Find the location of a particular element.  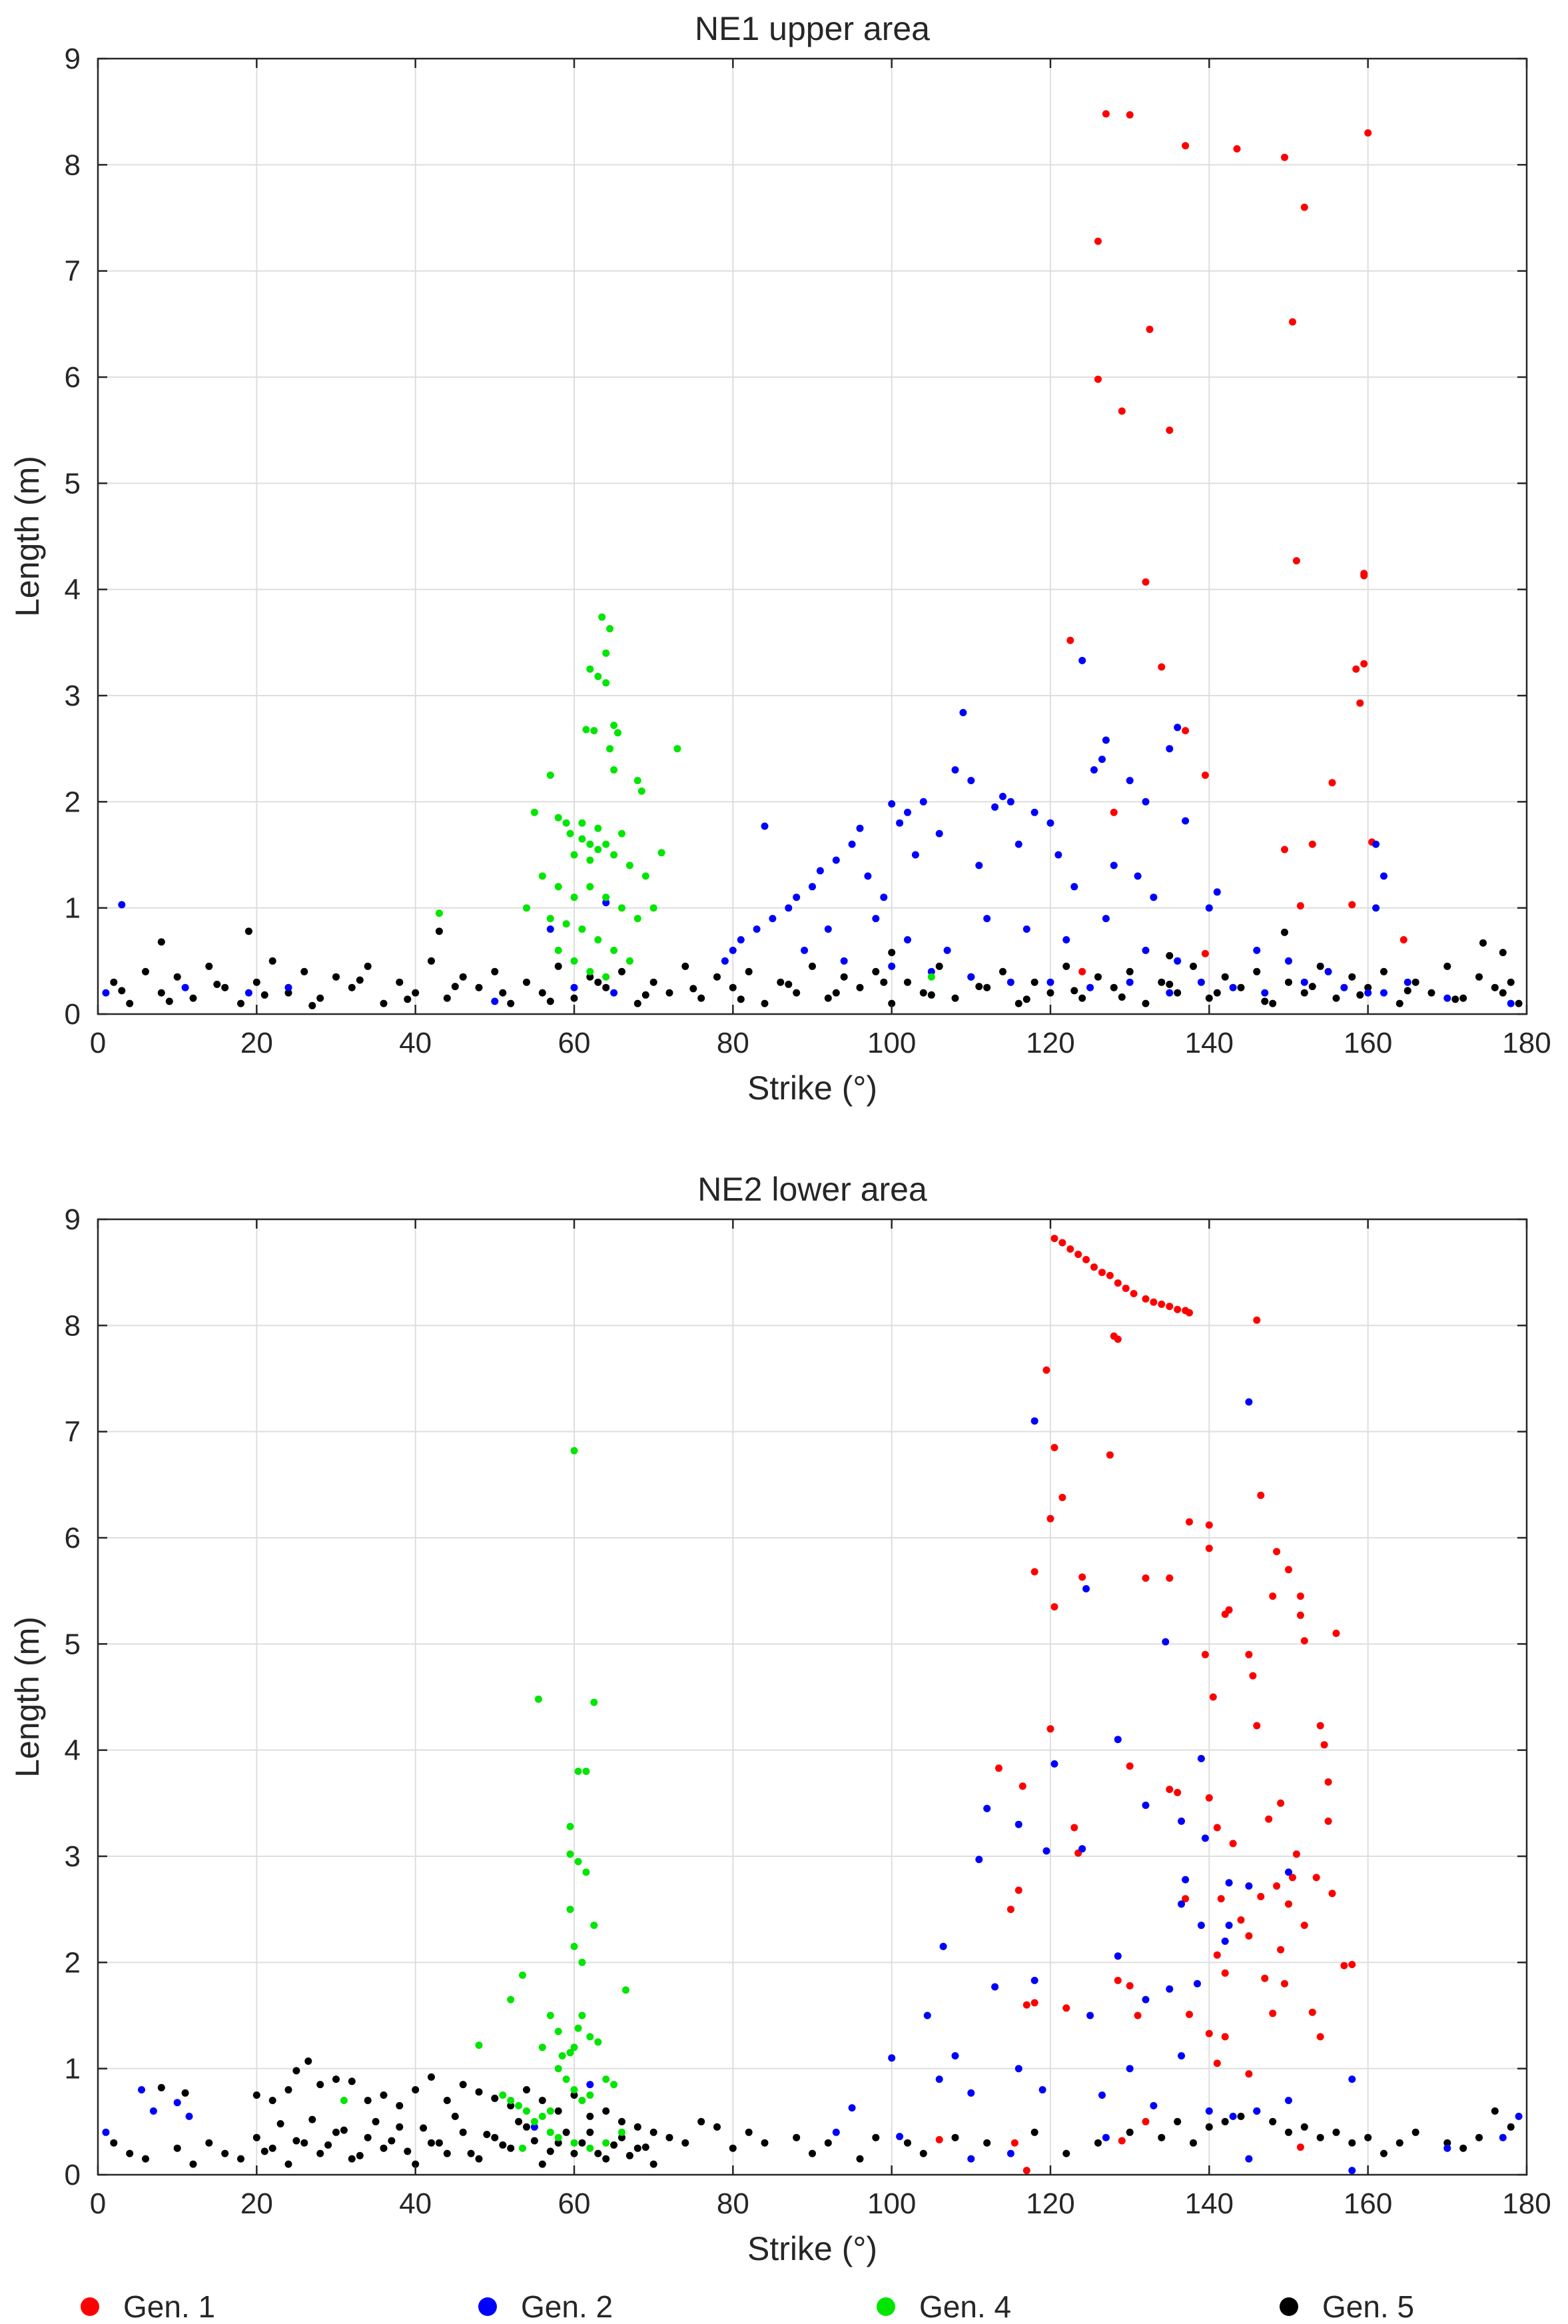

x-tick-label: 180 is located at coordinates (1527, 1043).